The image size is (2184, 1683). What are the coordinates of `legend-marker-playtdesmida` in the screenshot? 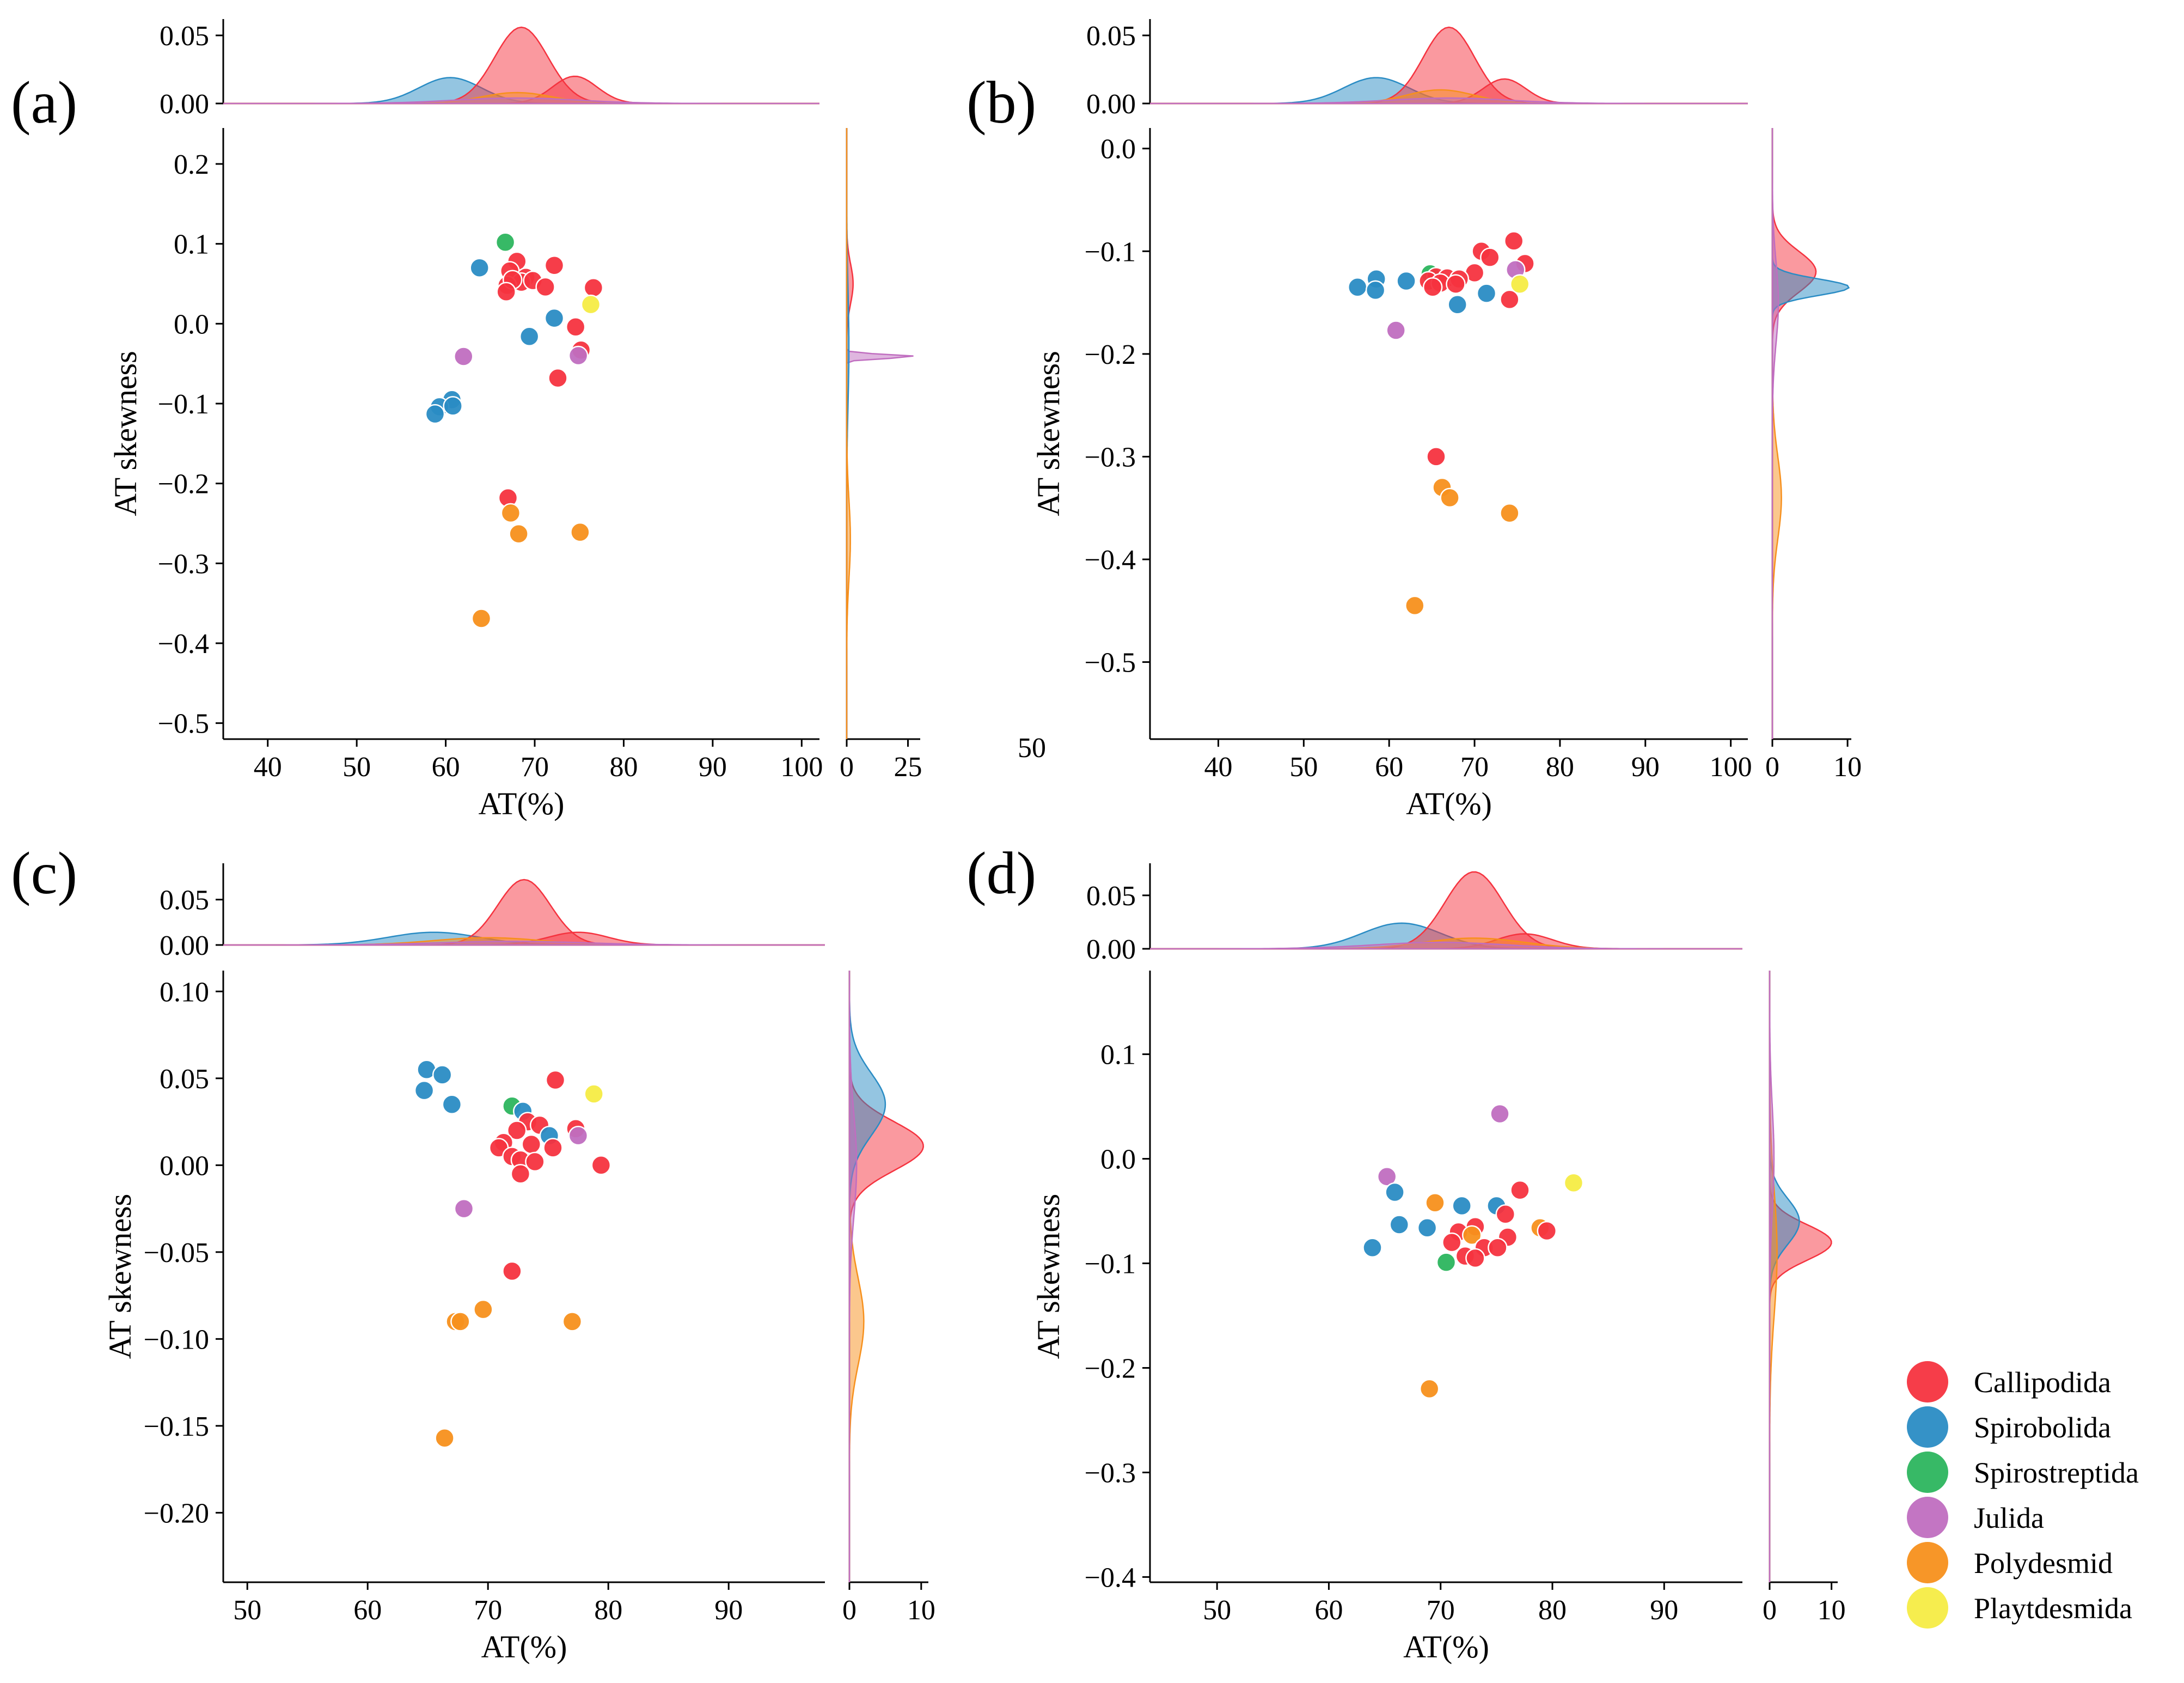 It's located at (1927, 1608).